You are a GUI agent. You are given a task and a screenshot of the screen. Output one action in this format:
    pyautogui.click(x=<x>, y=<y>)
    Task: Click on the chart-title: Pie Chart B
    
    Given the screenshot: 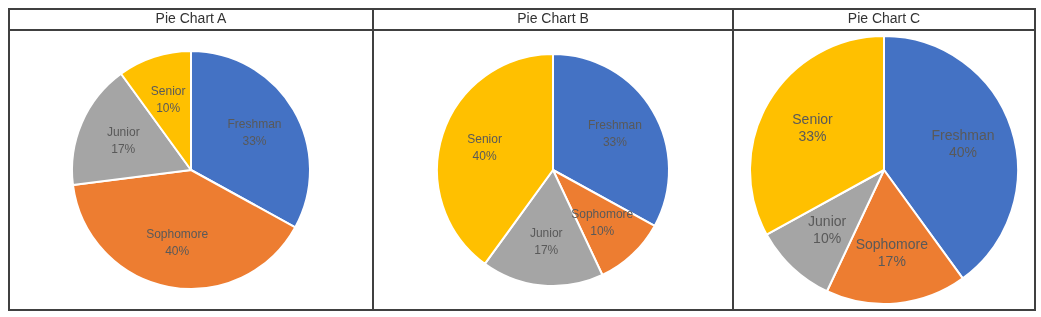 What is the action you would take?
    pyautogui.click(x=553, y=19)
    